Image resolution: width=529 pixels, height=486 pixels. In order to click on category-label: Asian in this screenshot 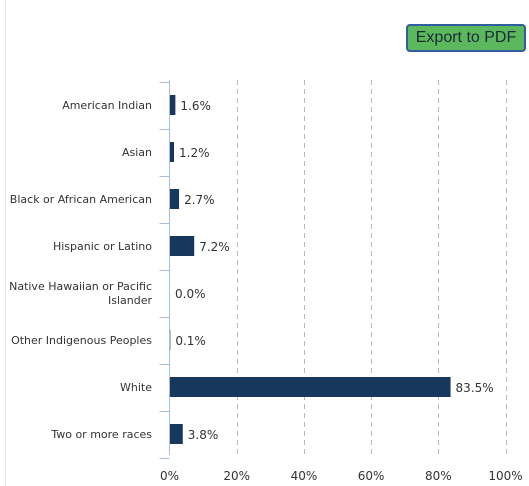, I will do `click(137, 152)`.